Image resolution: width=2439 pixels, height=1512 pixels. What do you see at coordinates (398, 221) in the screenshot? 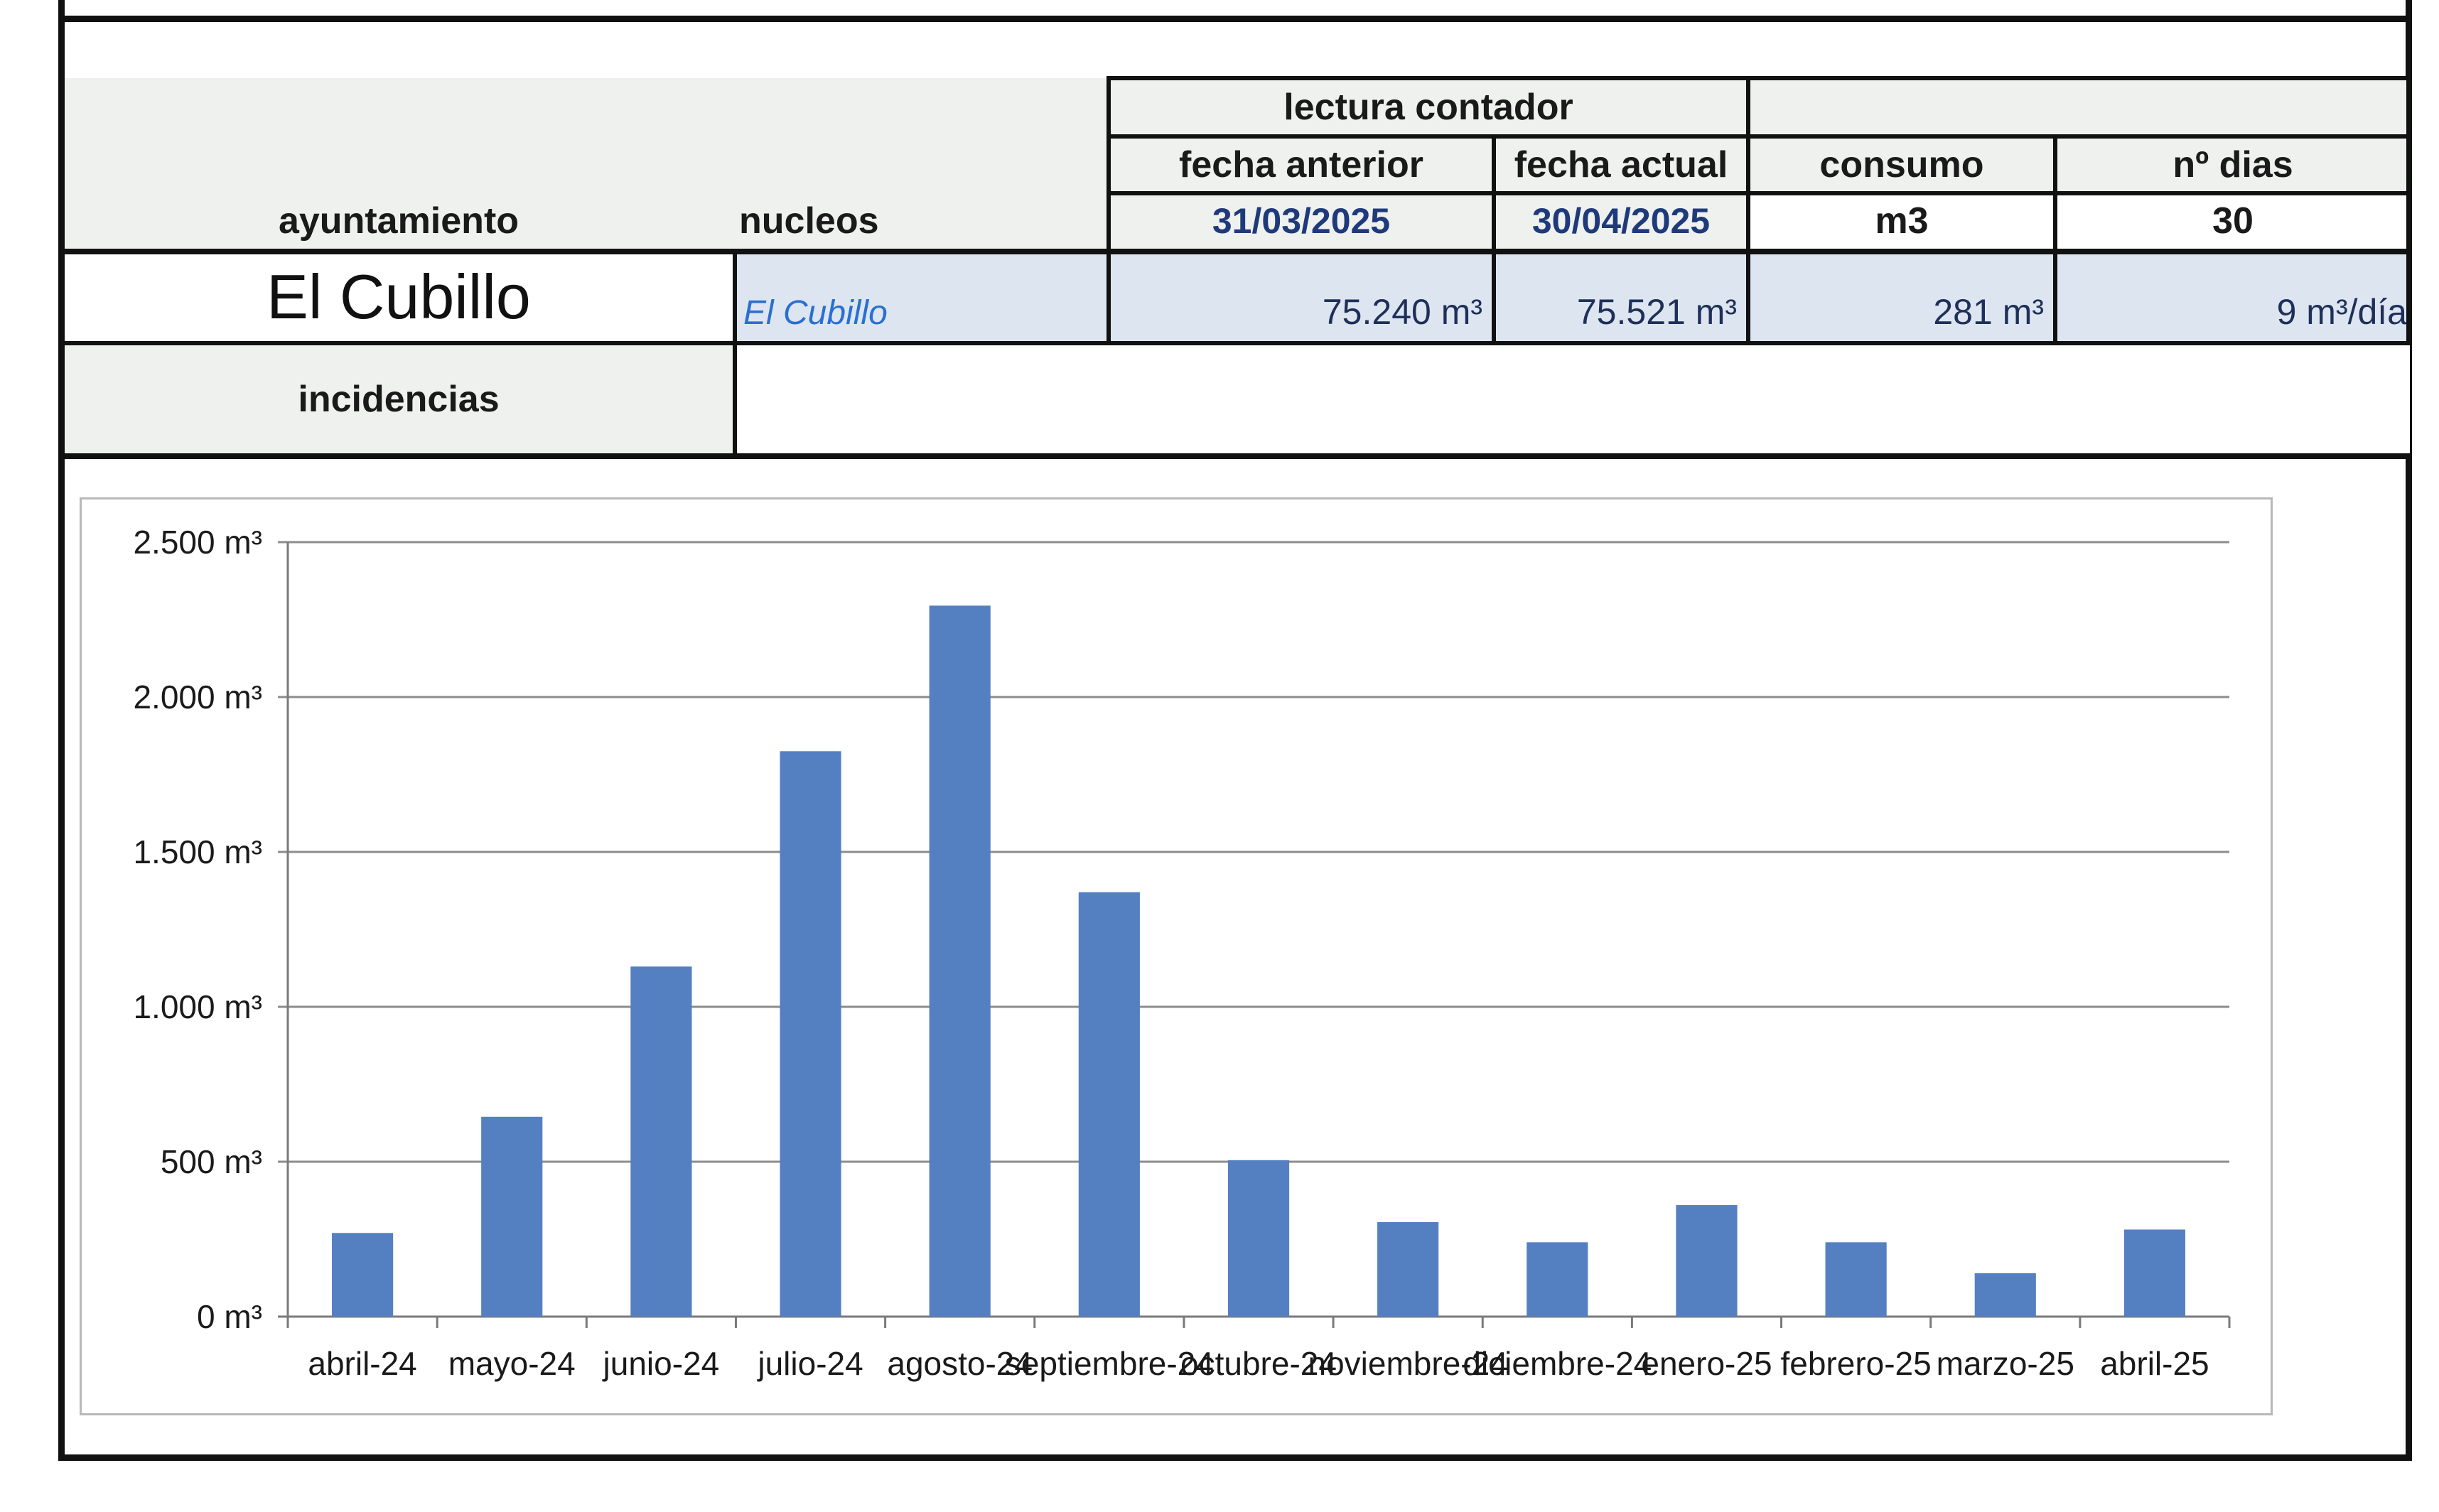
I see `header-ayuntamiento: ayuntamiento` at bounding box center [398, 221].